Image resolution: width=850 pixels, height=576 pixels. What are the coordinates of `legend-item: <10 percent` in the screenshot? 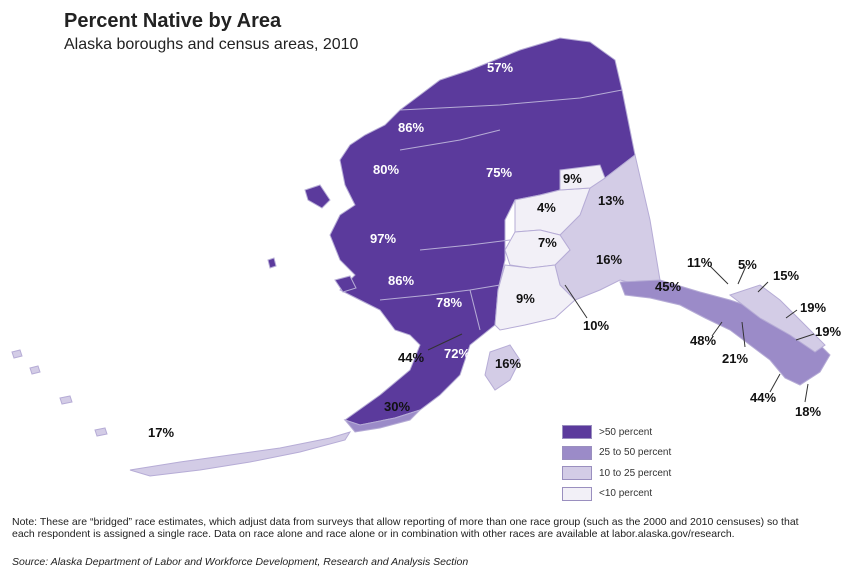 It's located at (632, 494).